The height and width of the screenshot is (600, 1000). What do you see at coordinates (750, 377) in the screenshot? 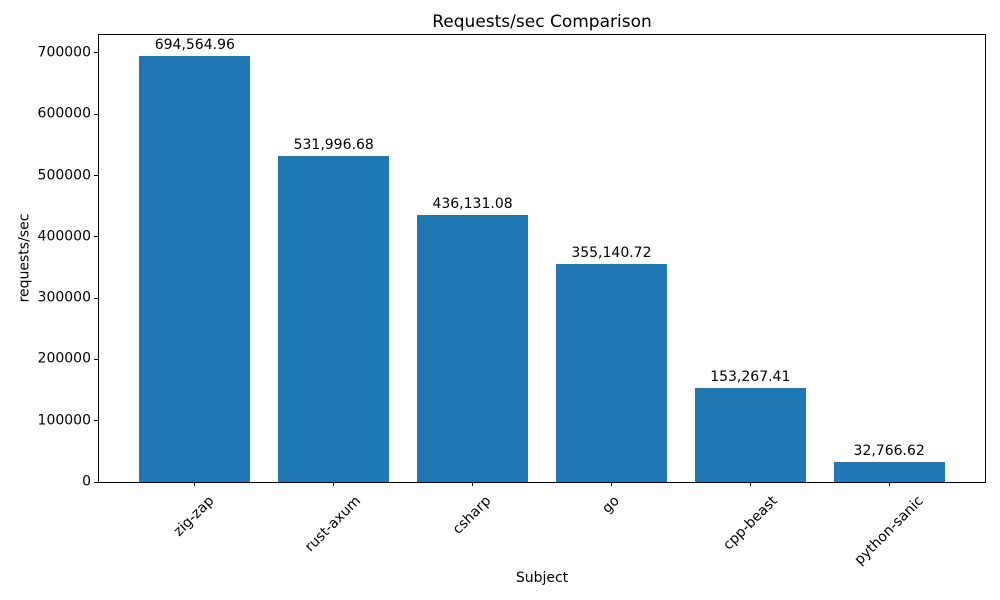
I see `bar-value-label: 153,267.41` at bounding box center [750, 377].